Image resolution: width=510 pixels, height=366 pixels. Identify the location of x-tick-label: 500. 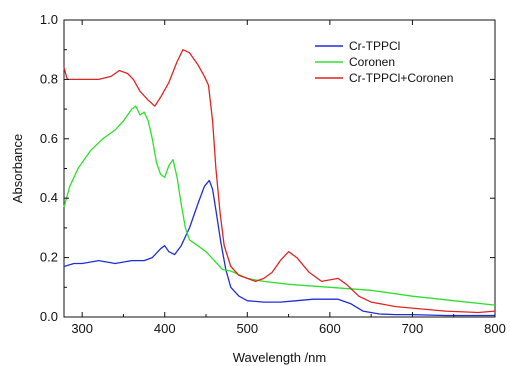
(247, 328).